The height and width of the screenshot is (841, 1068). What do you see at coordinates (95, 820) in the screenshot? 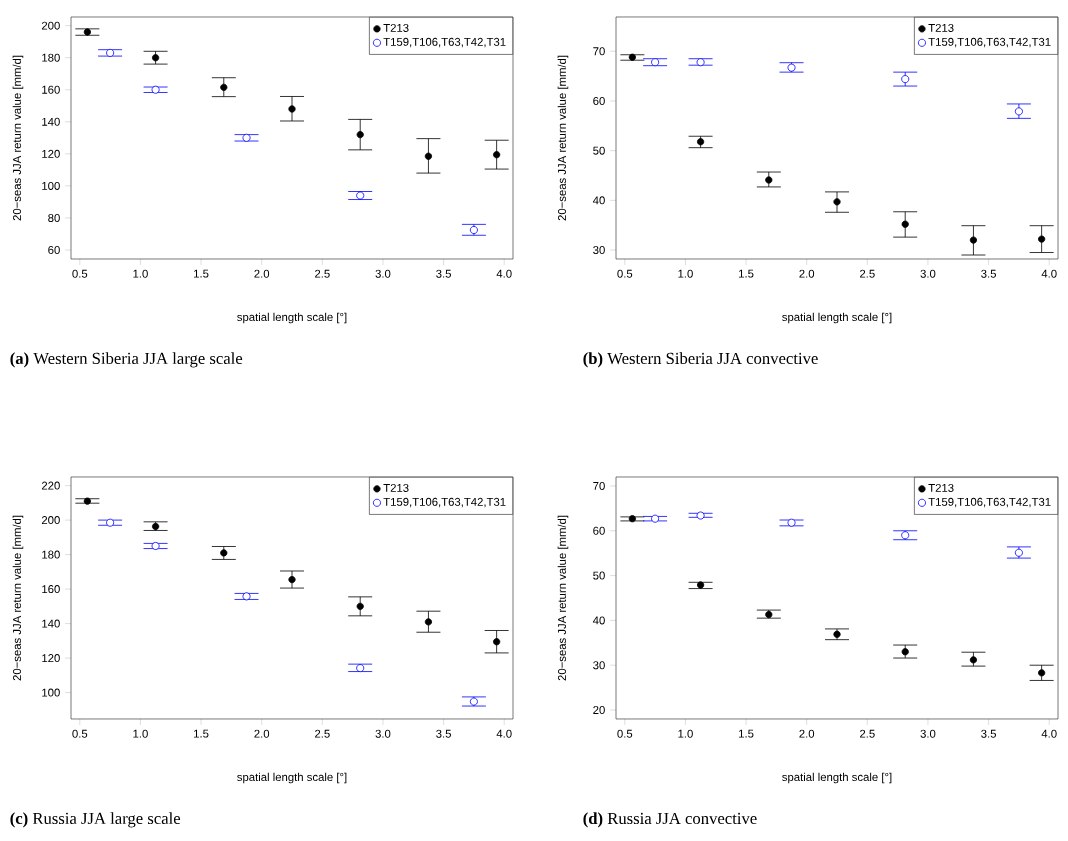
I see `text: (c) Russia JJA large scale` at bounding box center [95, 820].